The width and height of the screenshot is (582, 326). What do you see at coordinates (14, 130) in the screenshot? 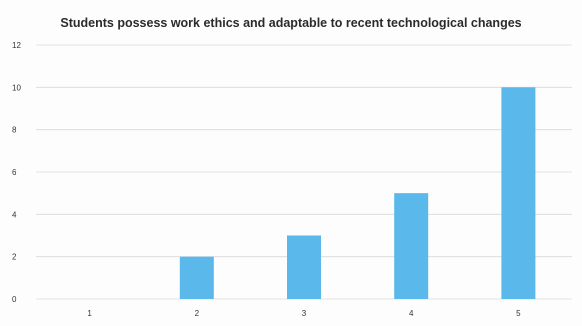
I see `y-tick-label: 8` at bounding box center [14, 130].